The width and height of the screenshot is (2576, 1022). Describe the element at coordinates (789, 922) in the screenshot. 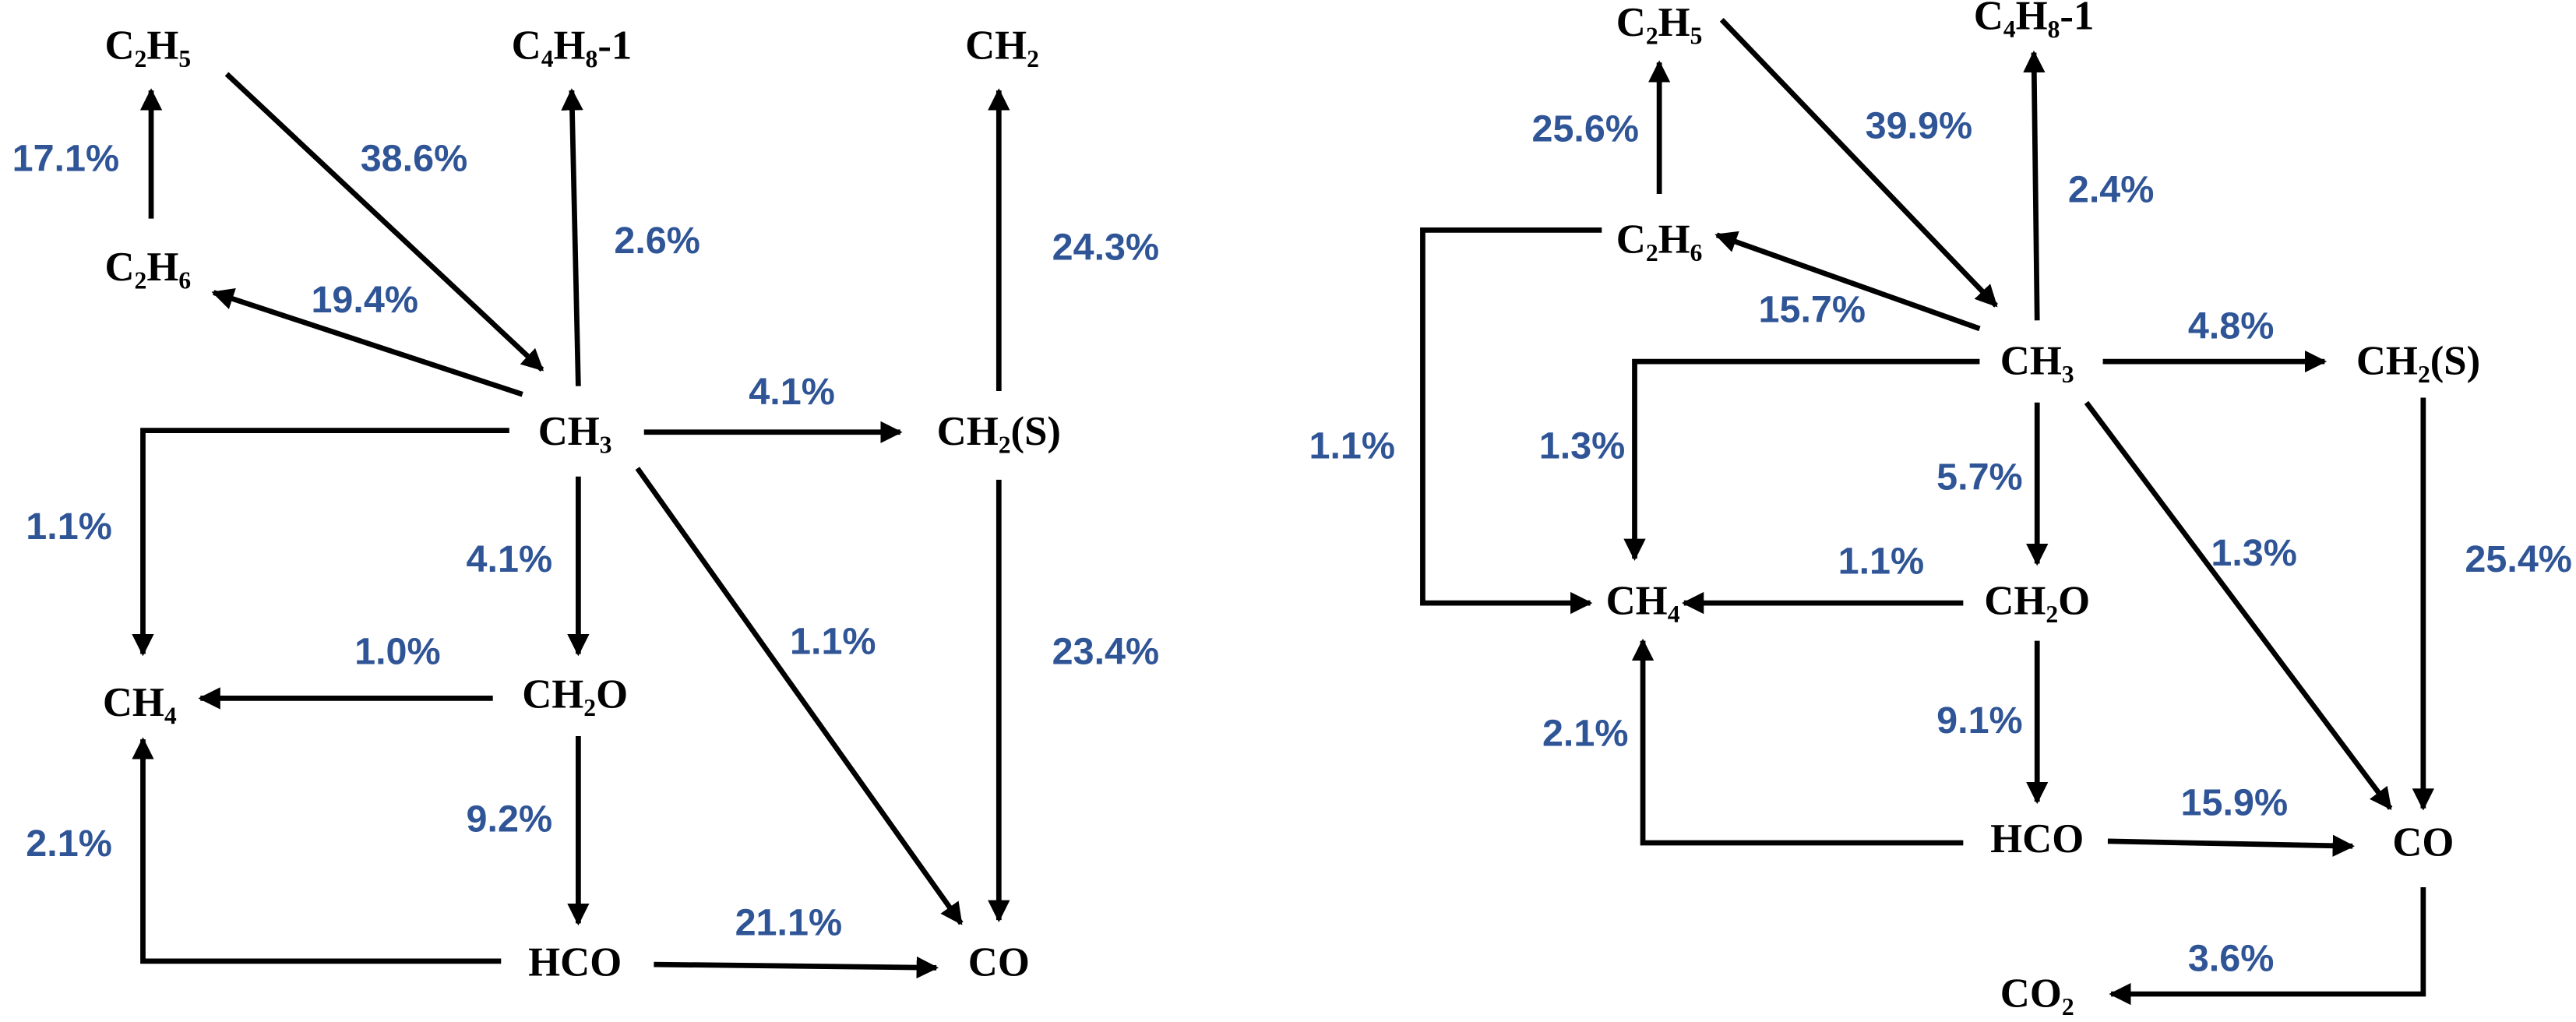

I see `edge-label: 21.1%` at that location.